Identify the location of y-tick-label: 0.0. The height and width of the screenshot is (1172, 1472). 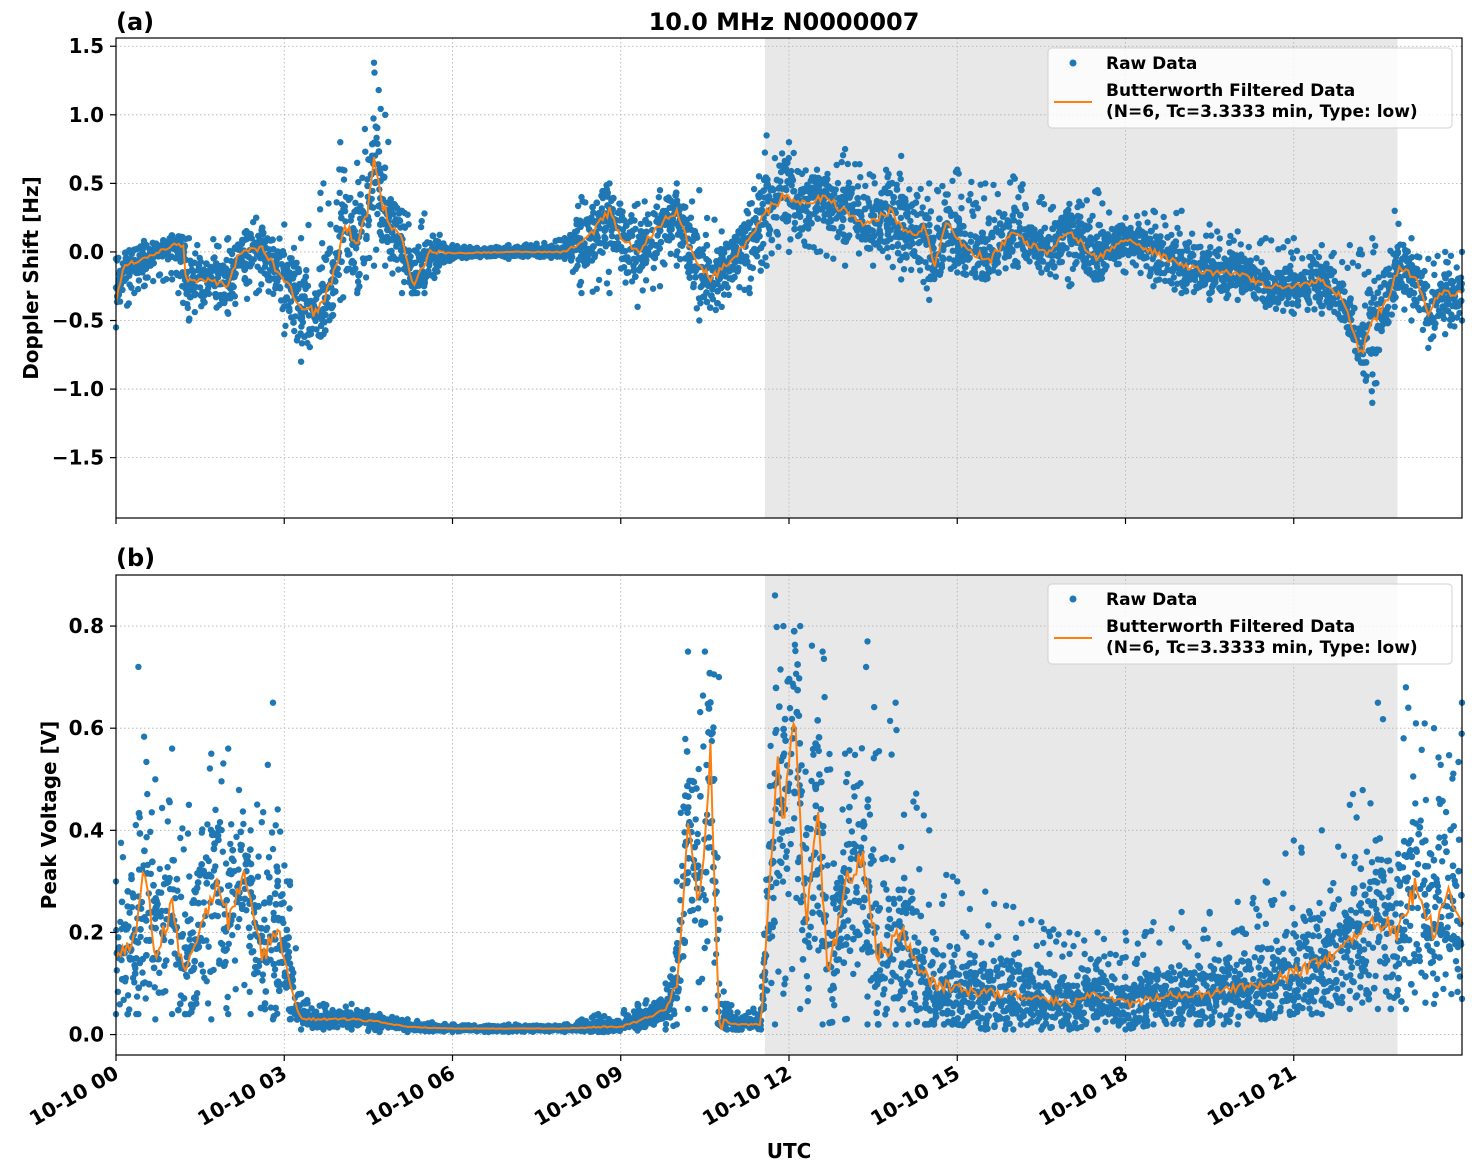
(86, 252).